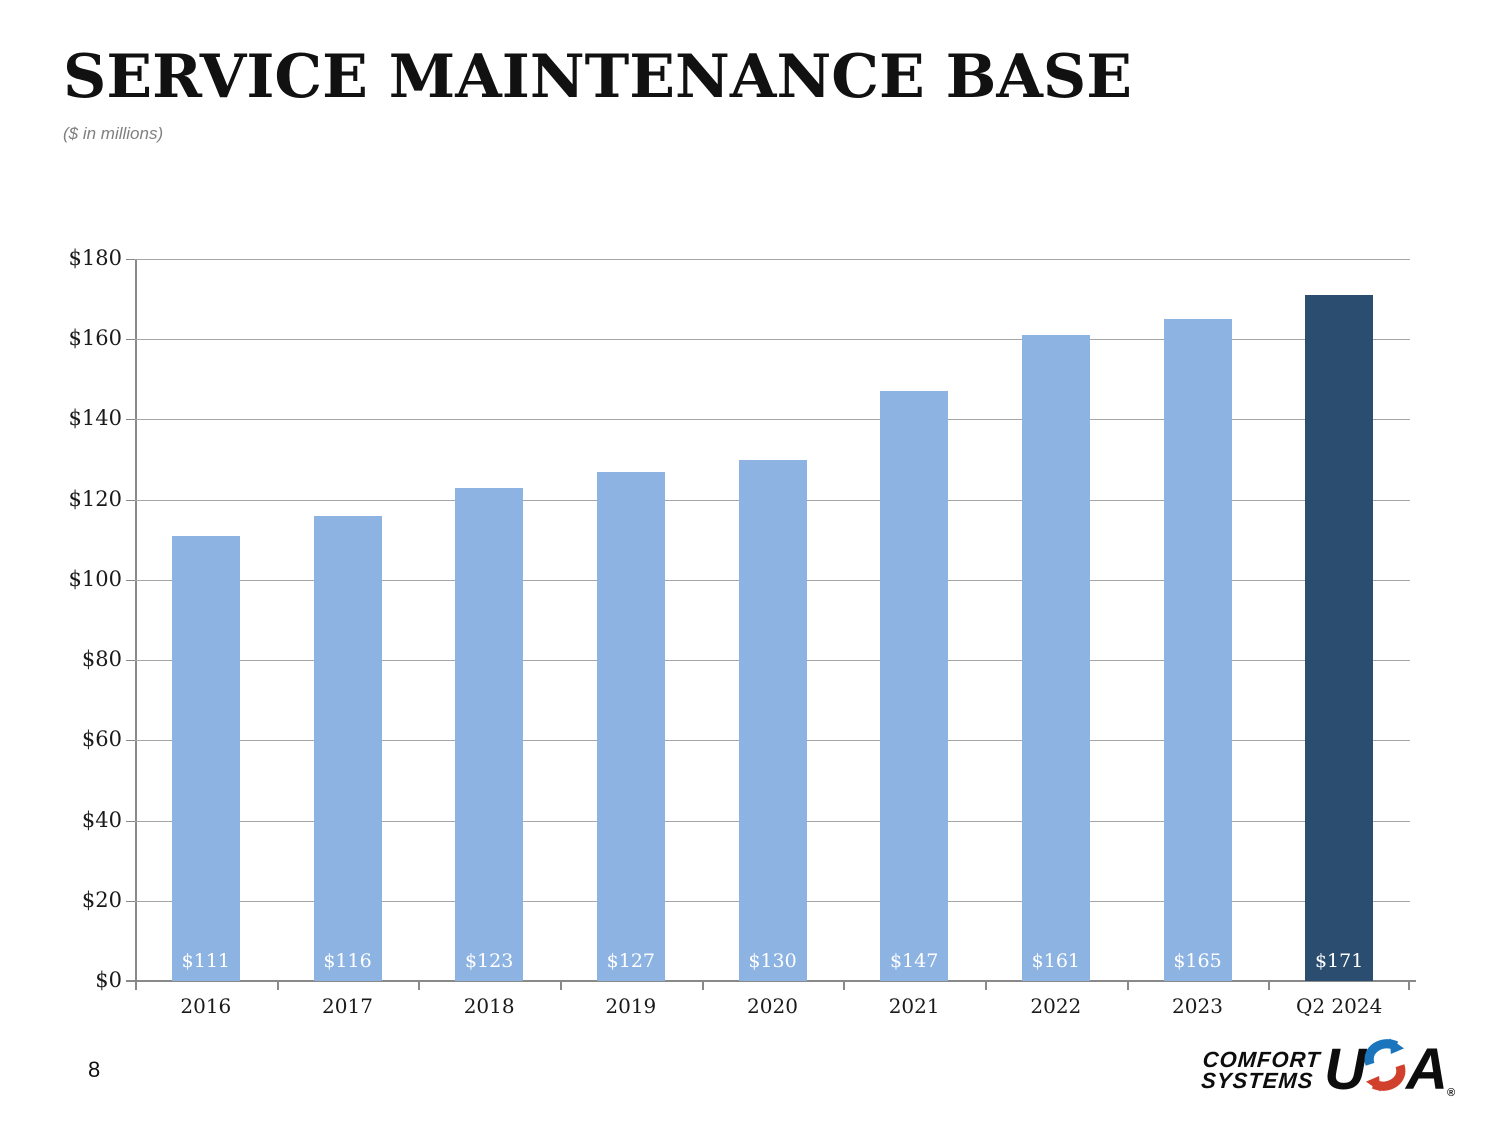 This screenshot has height=1125, width=1500. Describe the element at coordinates (631, 1006) in the screenshot. I see `x-tick-label: 2019` at that location.